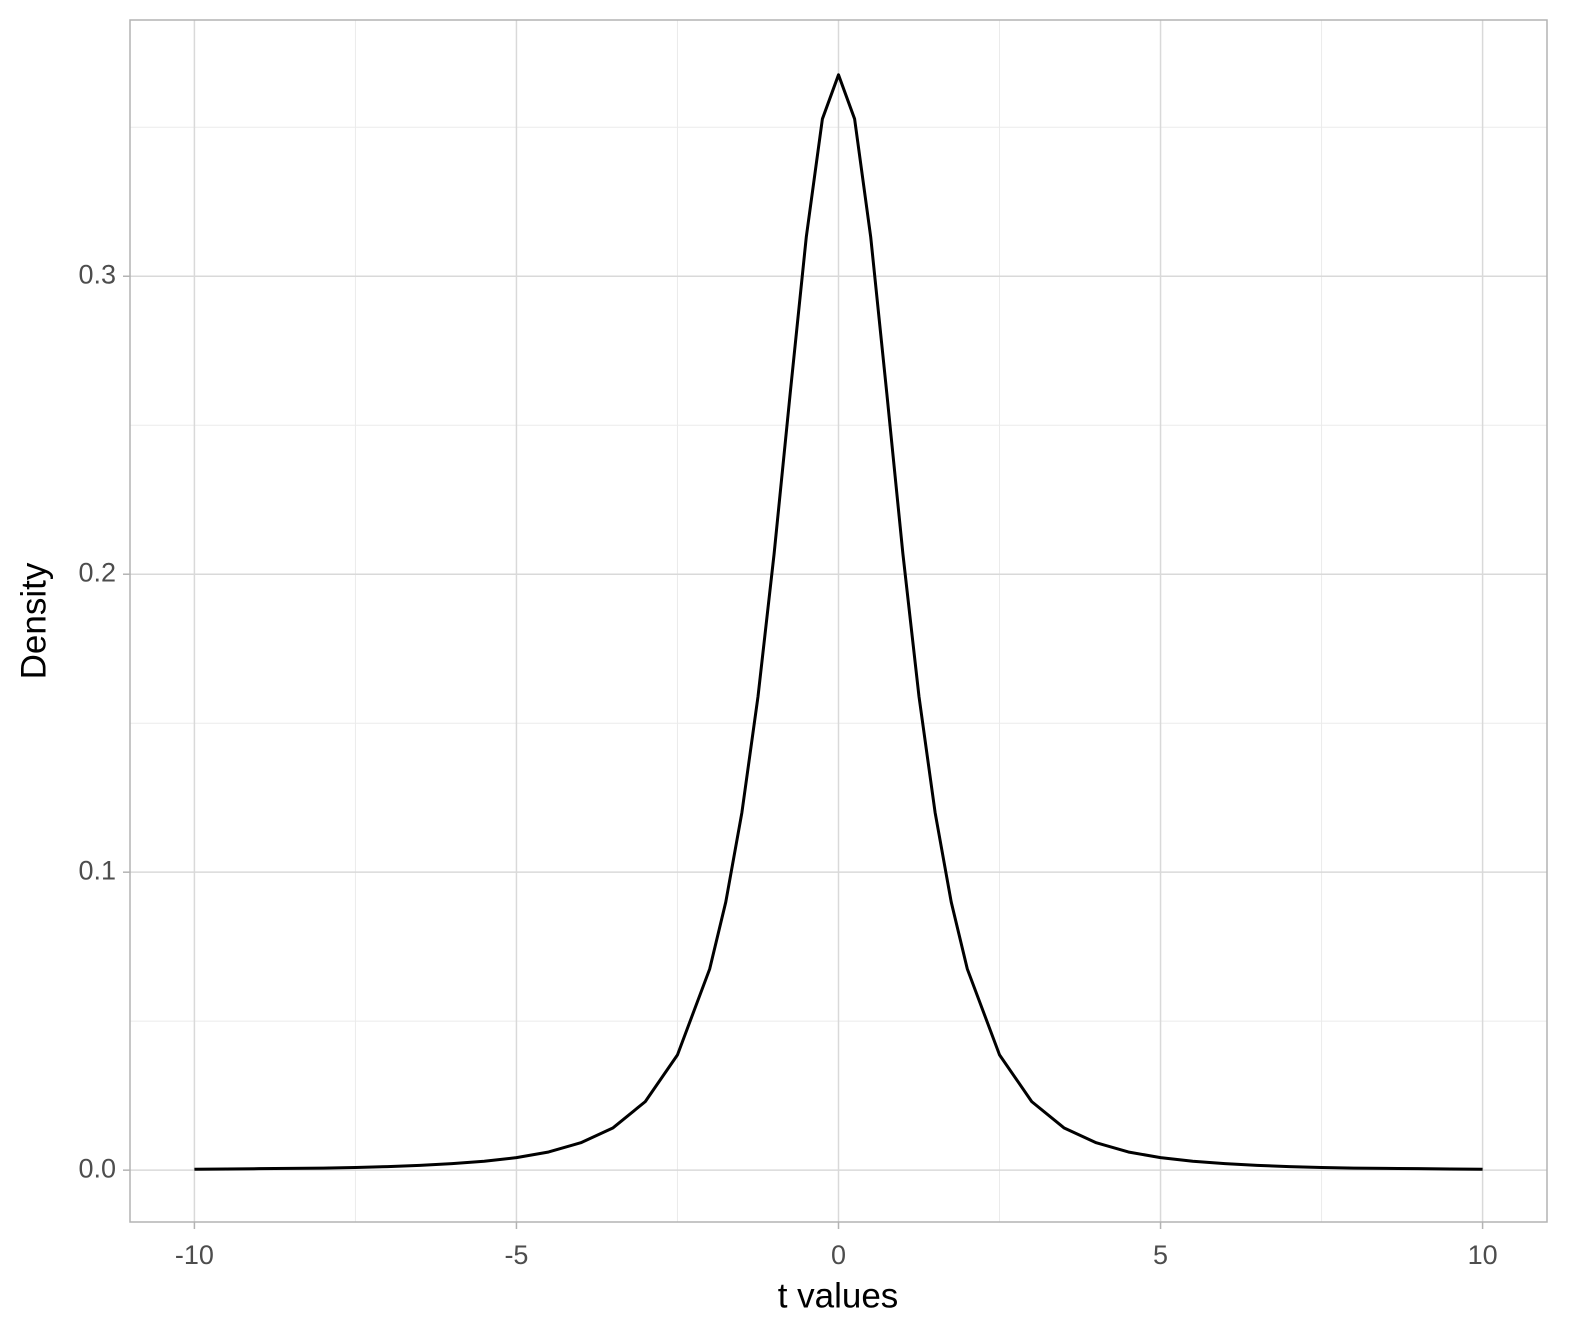  I want to click on y-tick-label: 0.1, so click(97, 870).